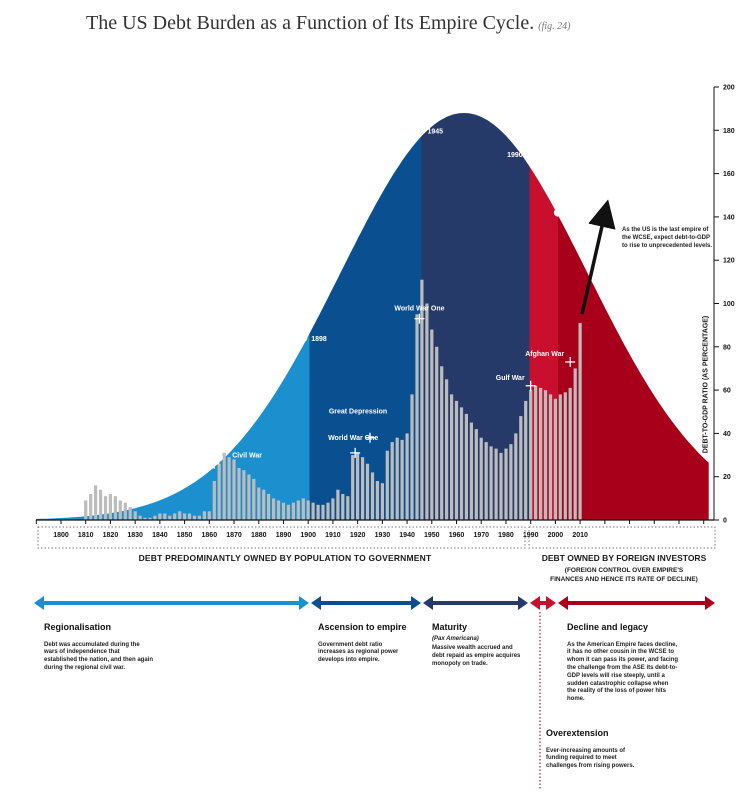 This screenshot has width=756, height=794. I want to click on ownership-domestic-frame, so click(281, 537).